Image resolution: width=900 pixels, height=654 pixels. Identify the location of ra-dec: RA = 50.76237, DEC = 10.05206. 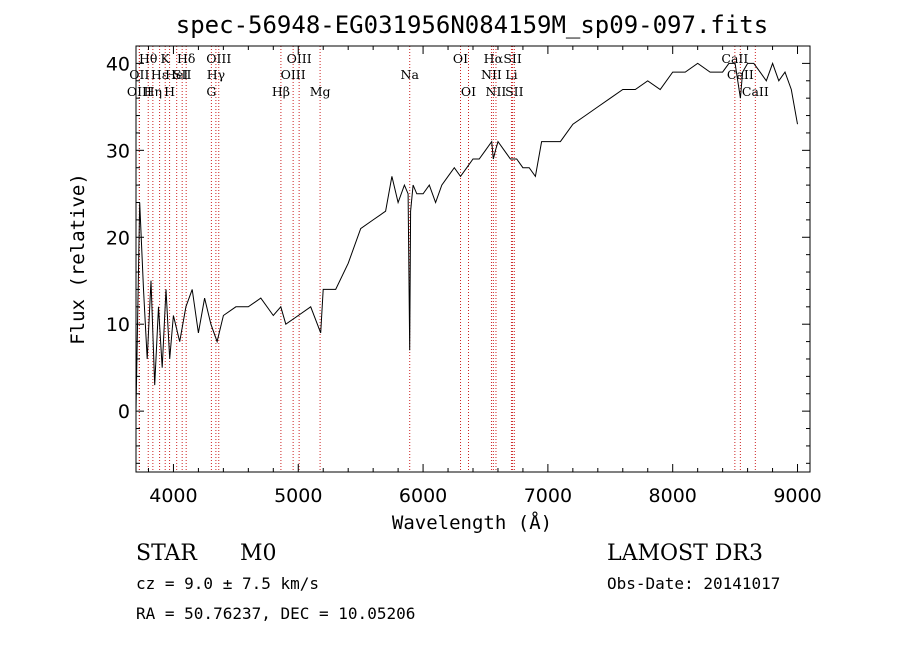
(275, 613).